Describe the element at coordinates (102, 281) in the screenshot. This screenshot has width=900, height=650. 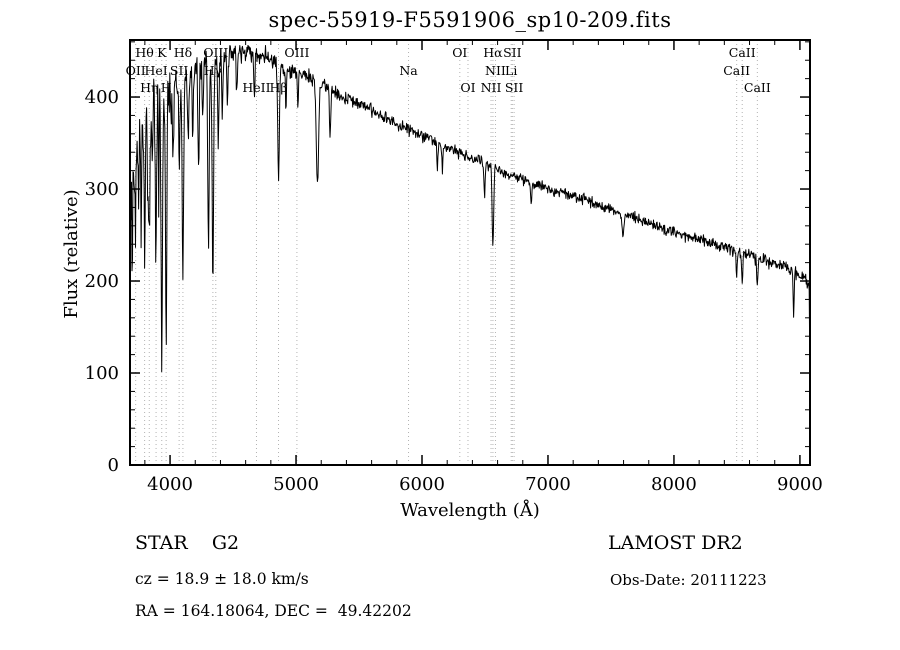
I see `y-tick-label: 200` at that location.